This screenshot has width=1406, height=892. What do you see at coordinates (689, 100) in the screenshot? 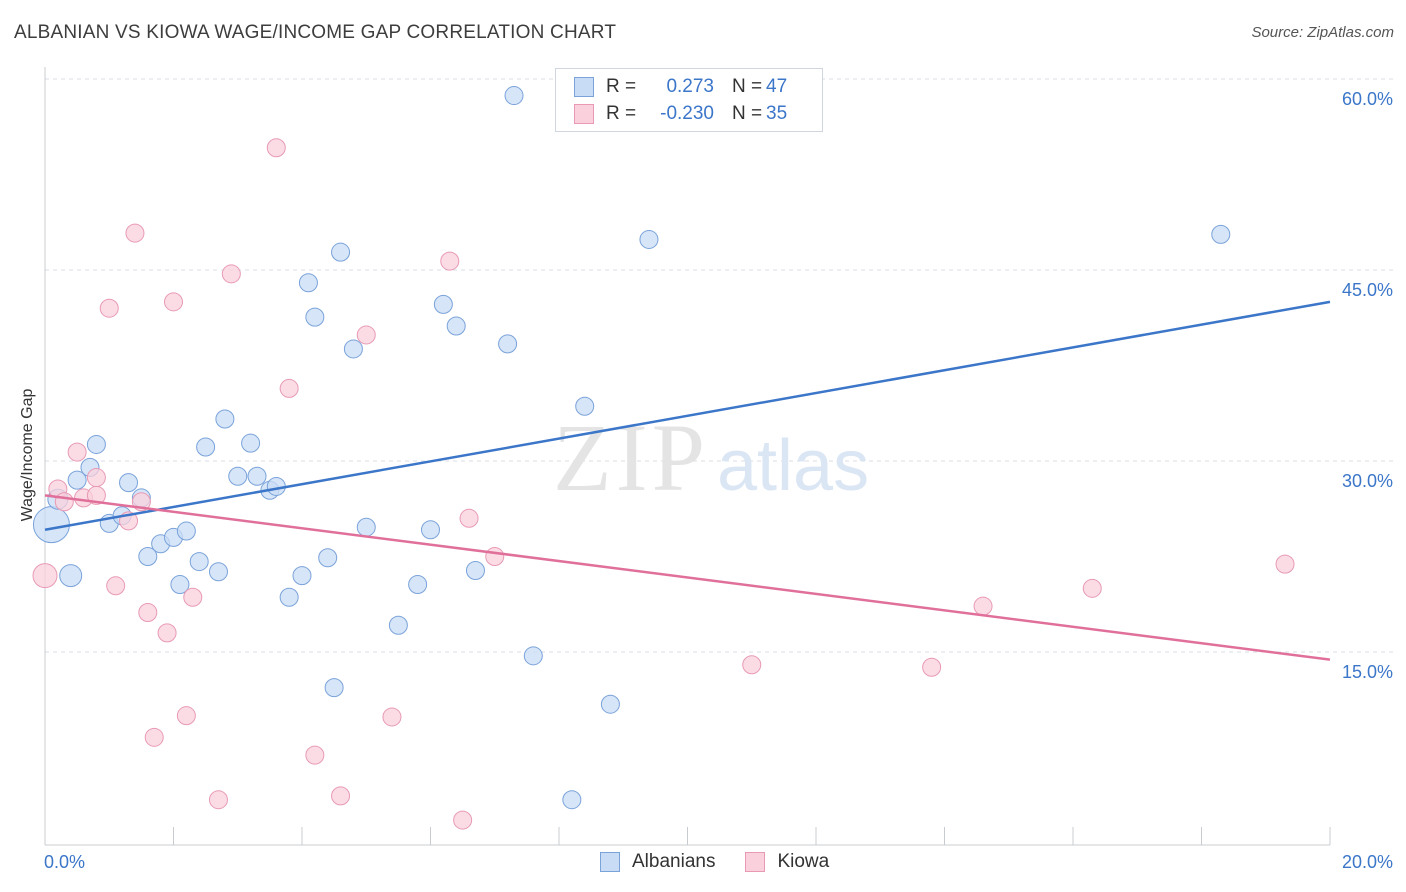
I see `stats-legend: R = 0.273 N = 47 R = -0.230 N = 35` at bounding box center [689, 100].